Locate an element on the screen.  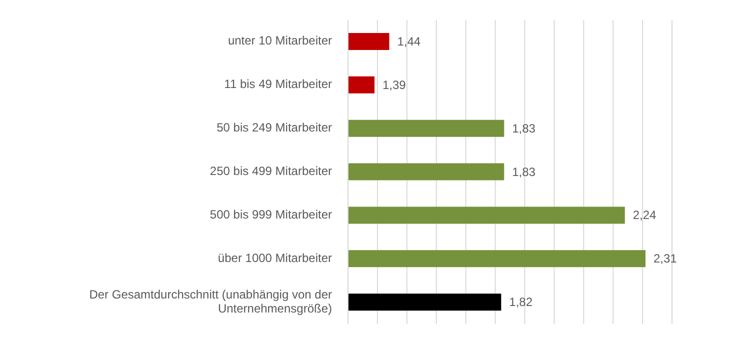
y-tick-label: über 1000 Mitarbeiter is located at coordinates (275, 258).